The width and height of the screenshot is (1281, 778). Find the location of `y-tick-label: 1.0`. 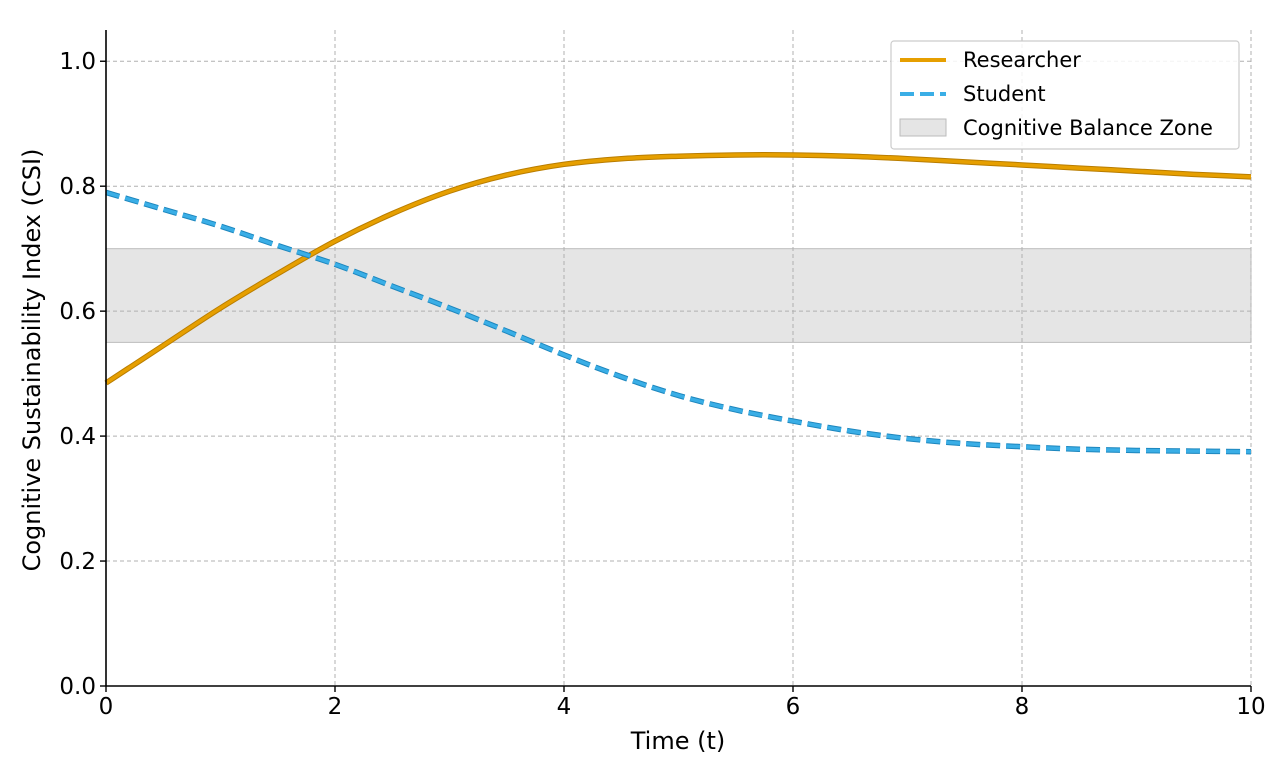

y-tick-label: 1.0 is located at coordinates (77, 62).